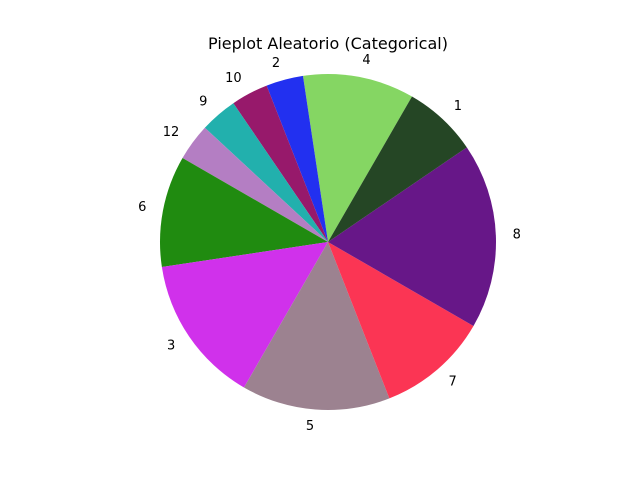 This screenshot has height=480, width=640. What do you see at coordinates (310, 426) in the screenshot?
I see `pie-label-5: 5` at bounding box center [310, 426].